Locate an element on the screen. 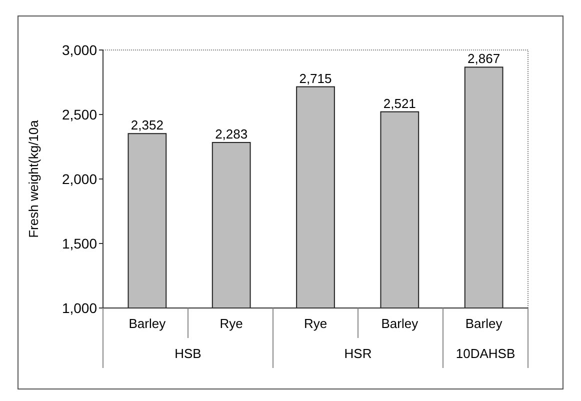  text: 10DAHSB is located at coordinates (486, 353).